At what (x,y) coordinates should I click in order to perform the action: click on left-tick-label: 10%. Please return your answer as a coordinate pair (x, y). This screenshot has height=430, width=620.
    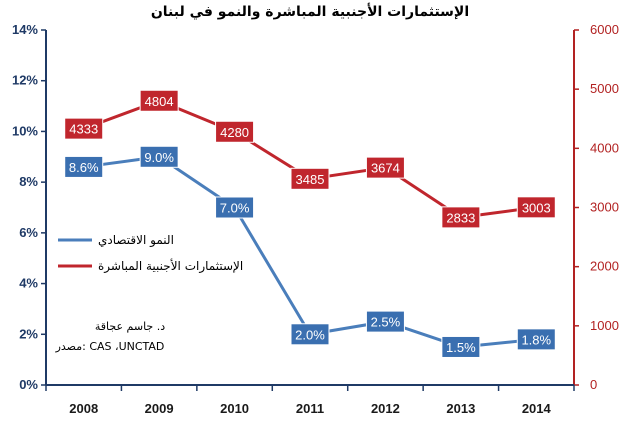
    Looking at the image, I should click on (25, 130).